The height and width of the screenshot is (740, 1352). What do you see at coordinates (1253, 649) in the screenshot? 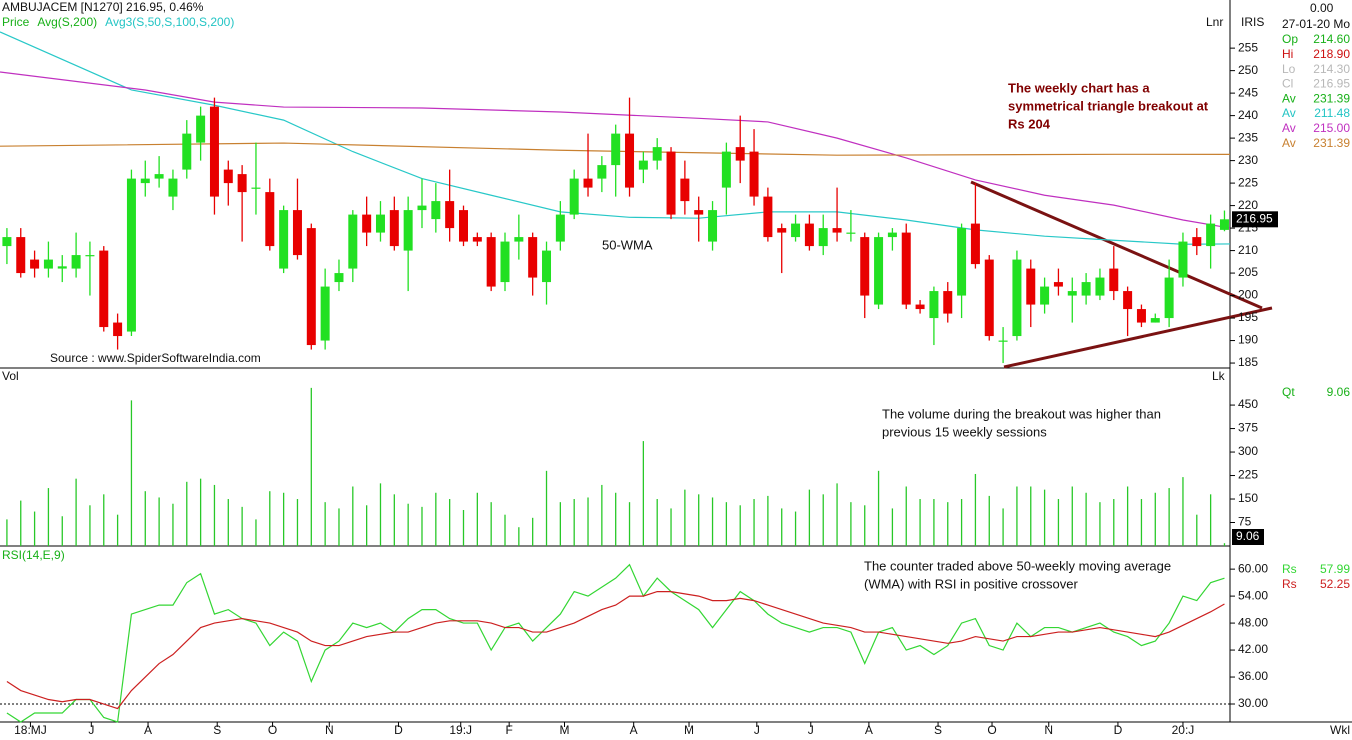
I see `y-tick-label: 42.00` at bounding box center [1253, 649].